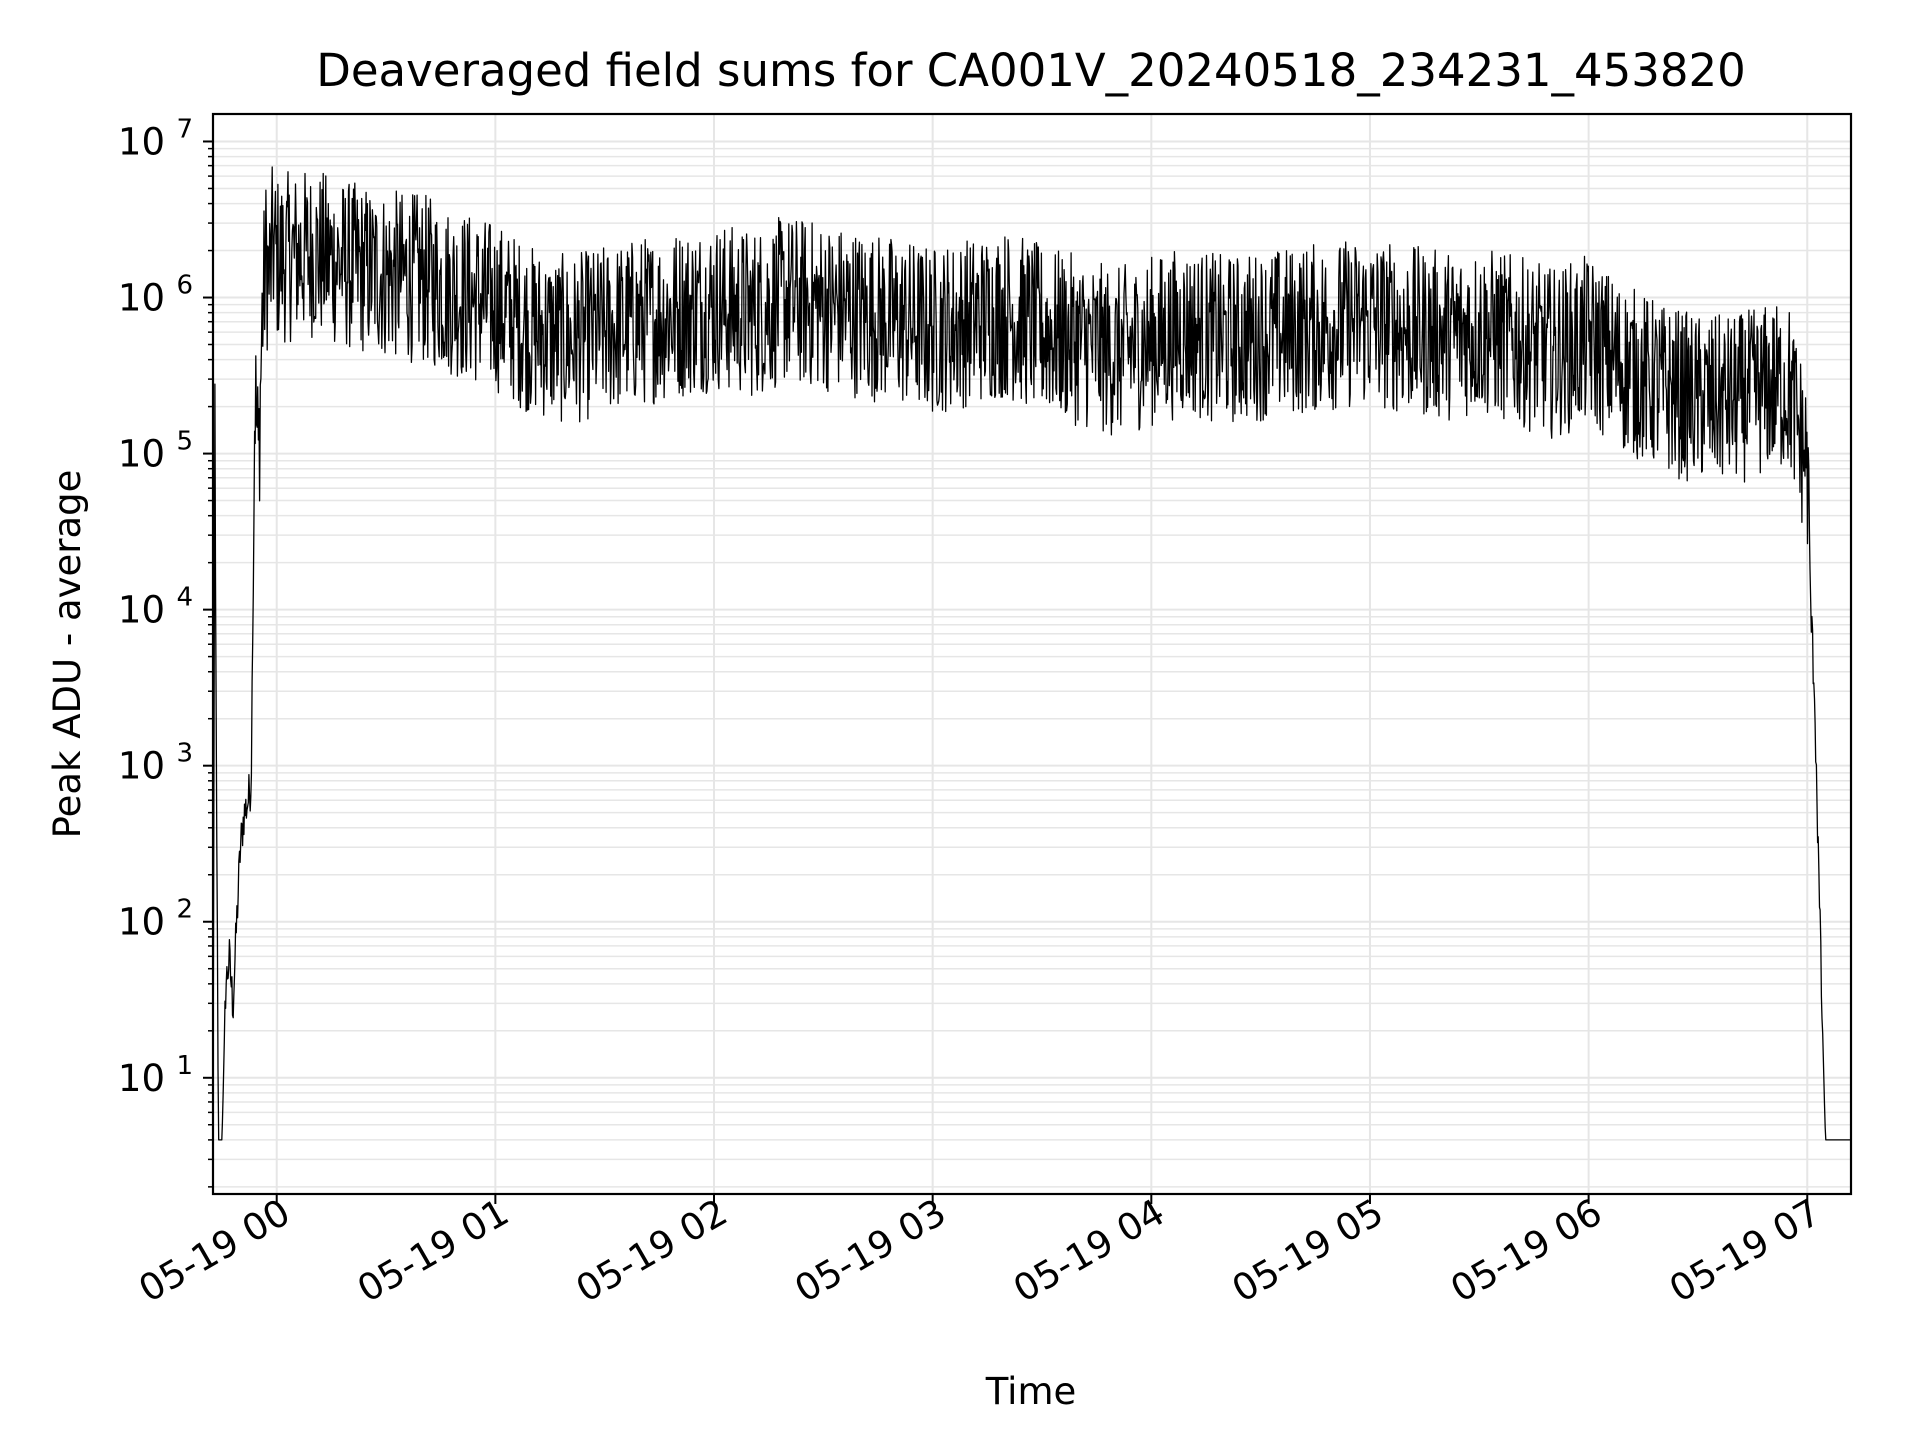 Image resolution: width=1920 pixels, height=1440 pixels. What do you see at coordinates (67, 654) in the screenshot?
I see `y-axis-label: Peak ADU - average` at bounding box center [67, 654].